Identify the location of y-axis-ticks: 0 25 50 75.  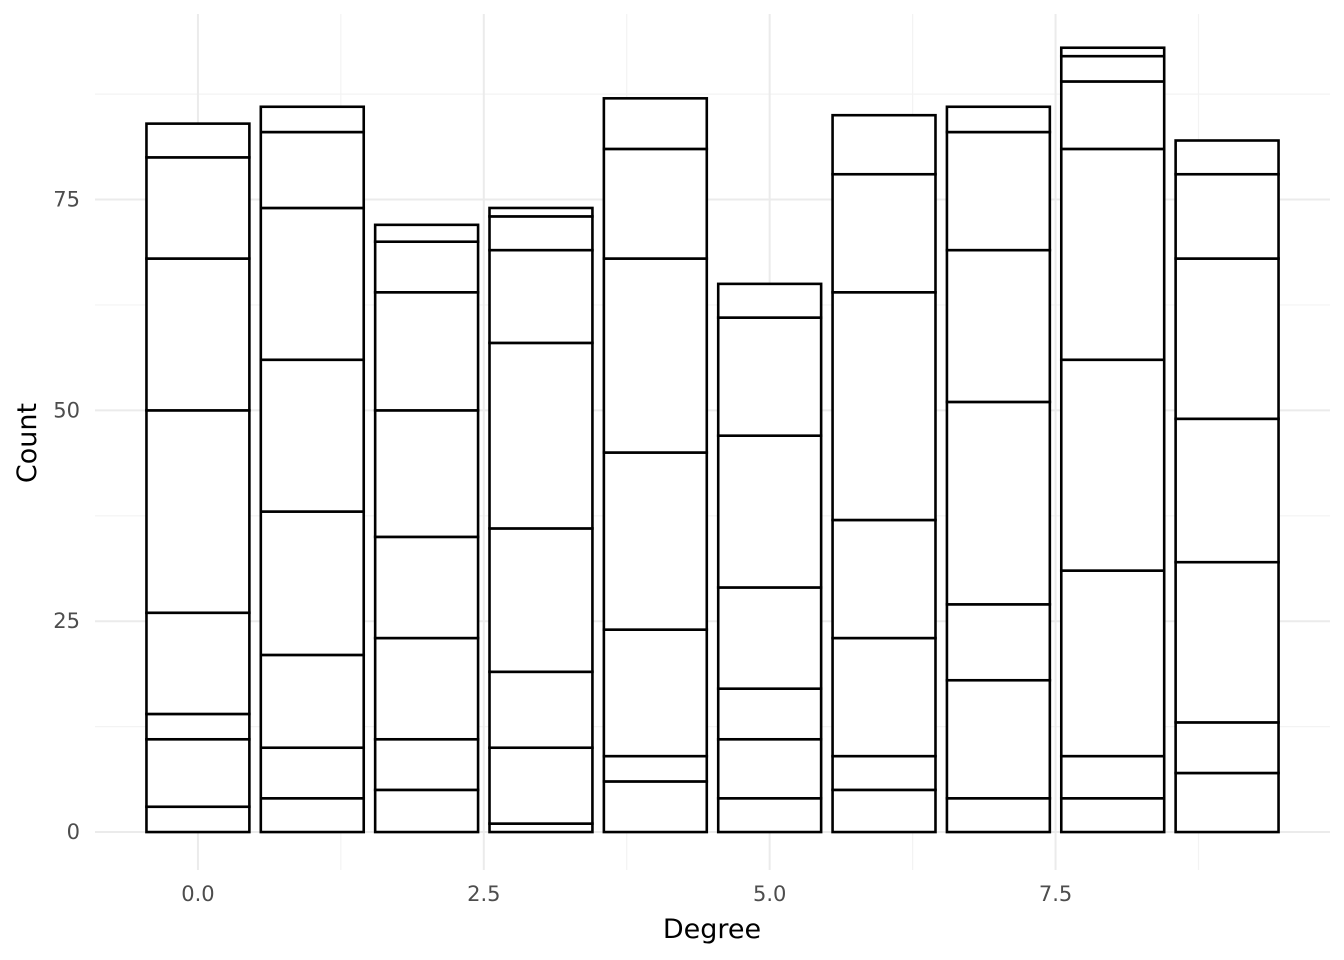
(66, 516).